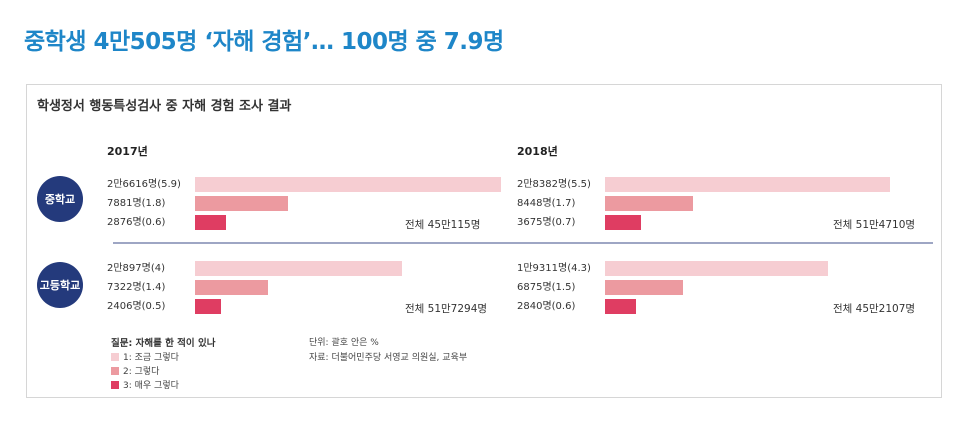 This screenshot has width=960, height=428. What do you see at coordinates (446, 309) in the screenshot?
I see `total-label: 전체 51만7294명` at bounding box center [446, 309].